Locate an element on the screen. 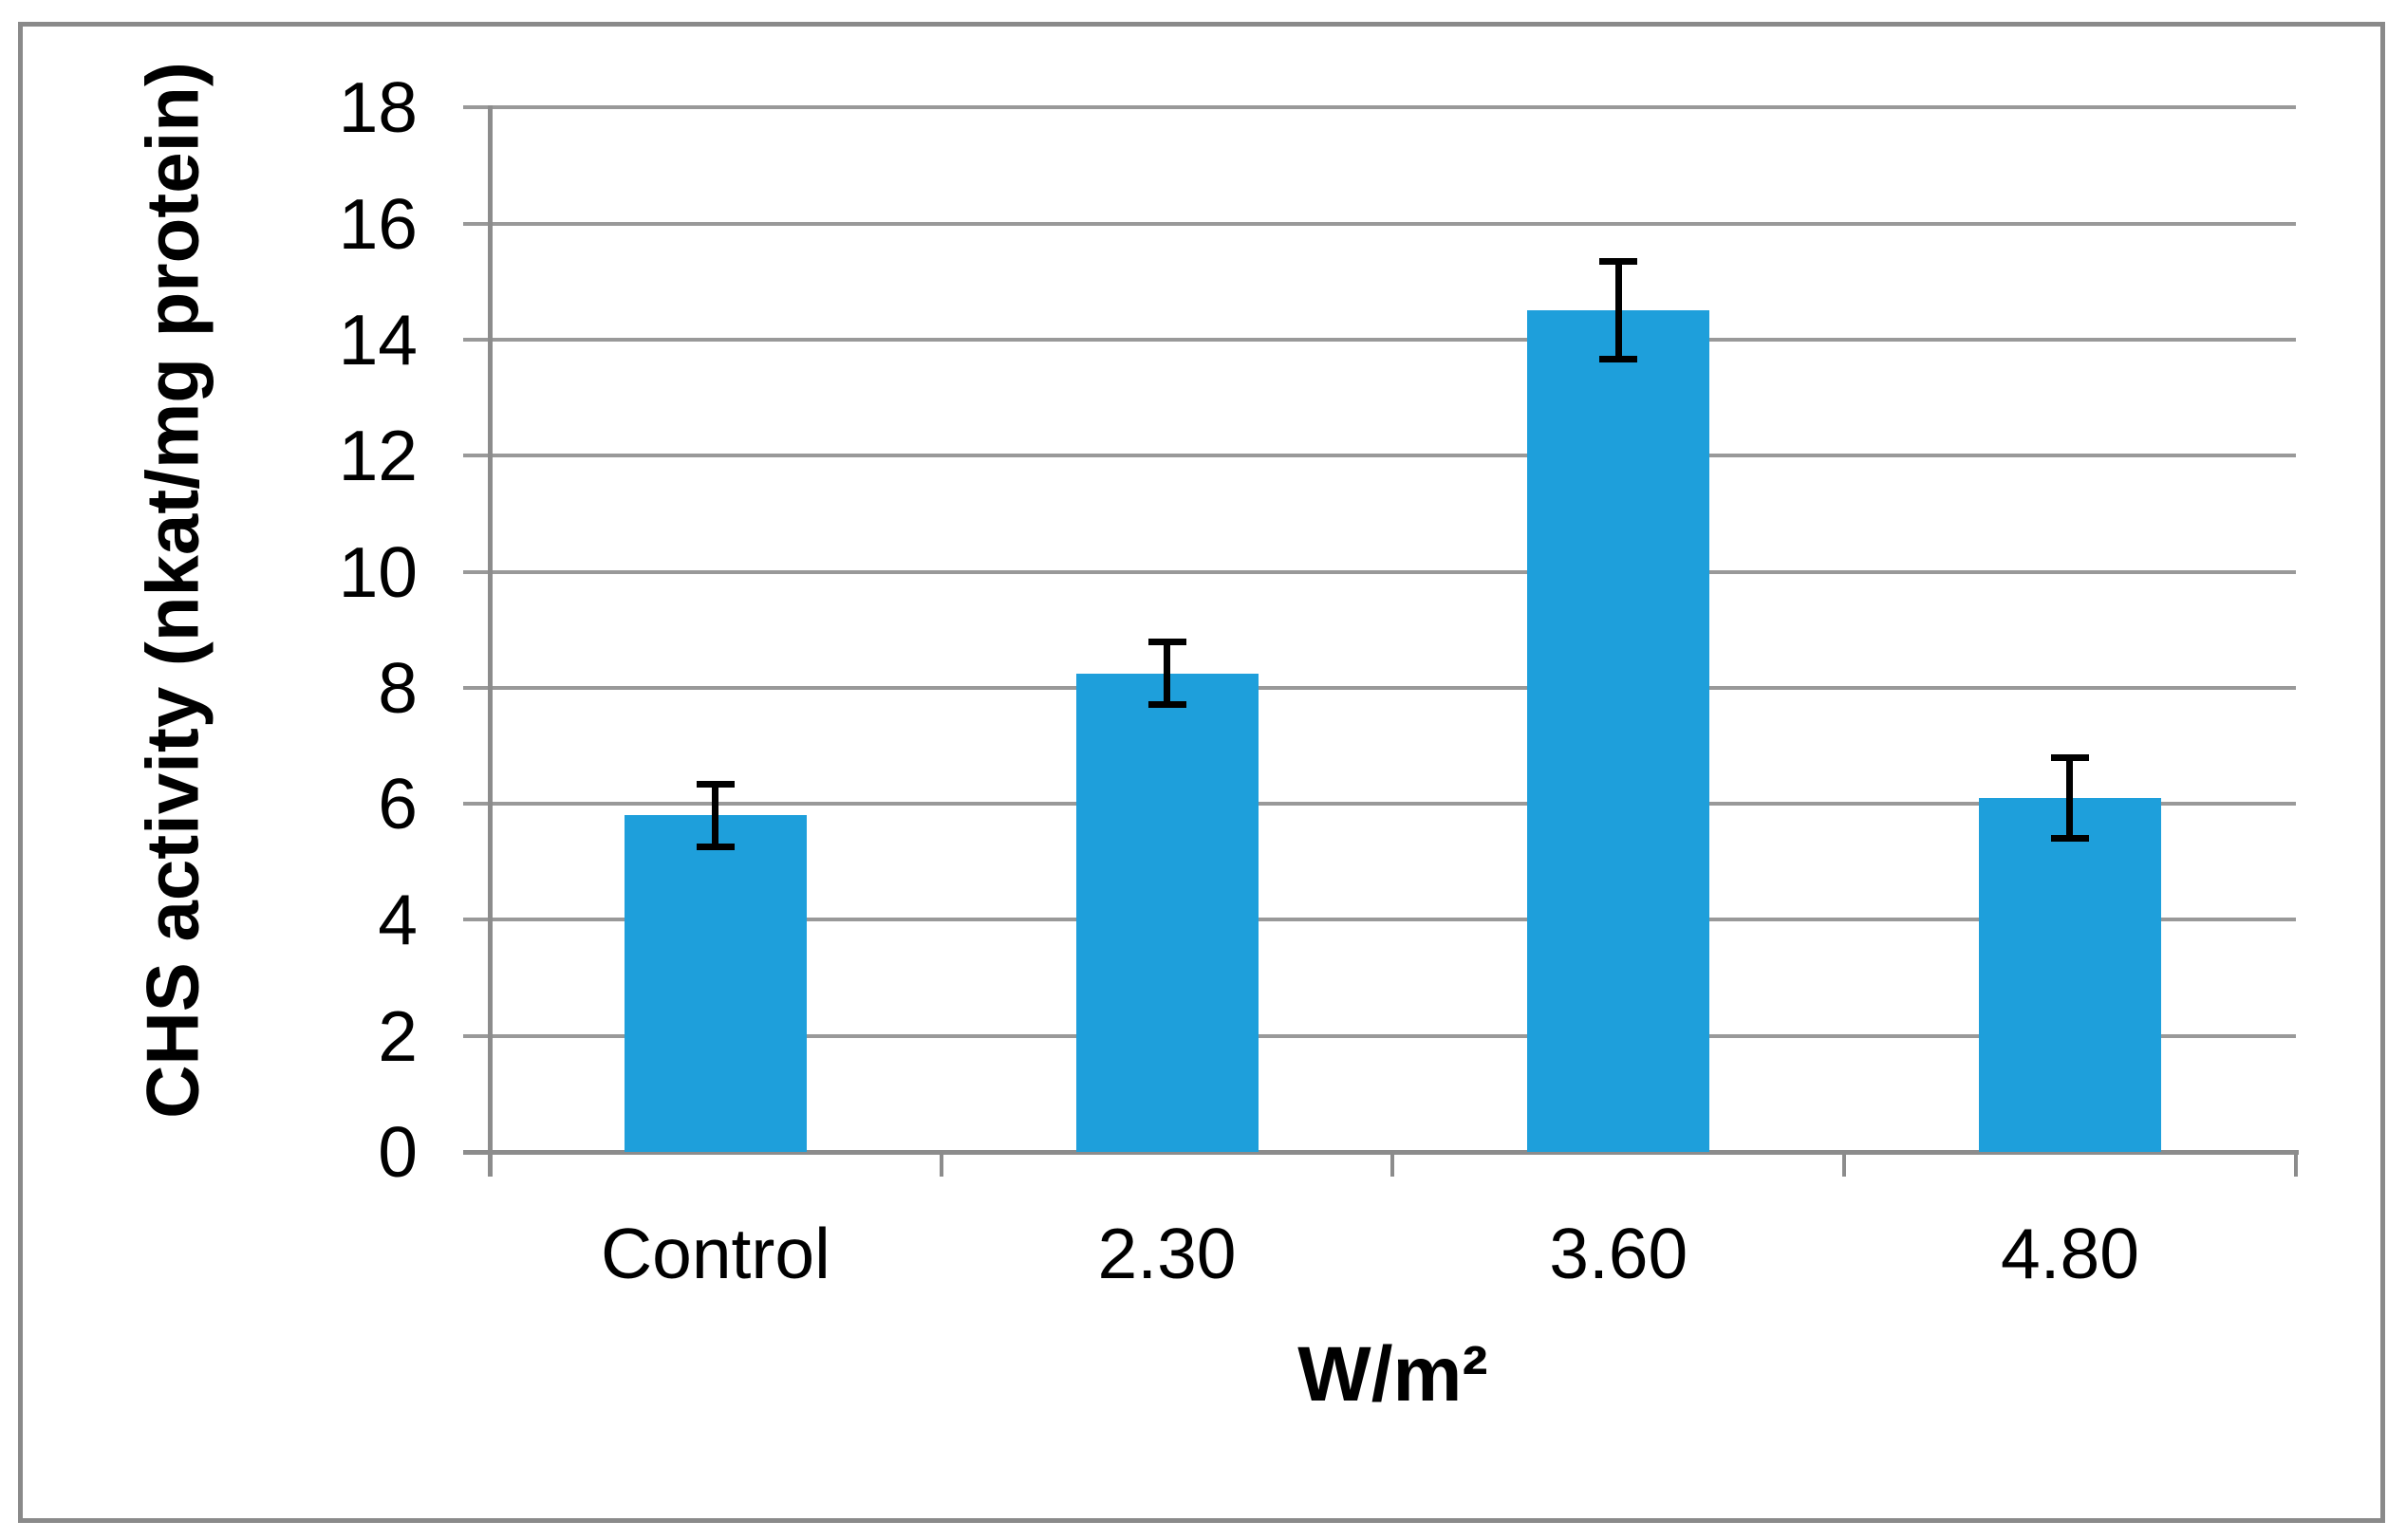 The width and height of the screenshot is (2406, 1540). error-bar-Control is located at coordinates (715, 815).